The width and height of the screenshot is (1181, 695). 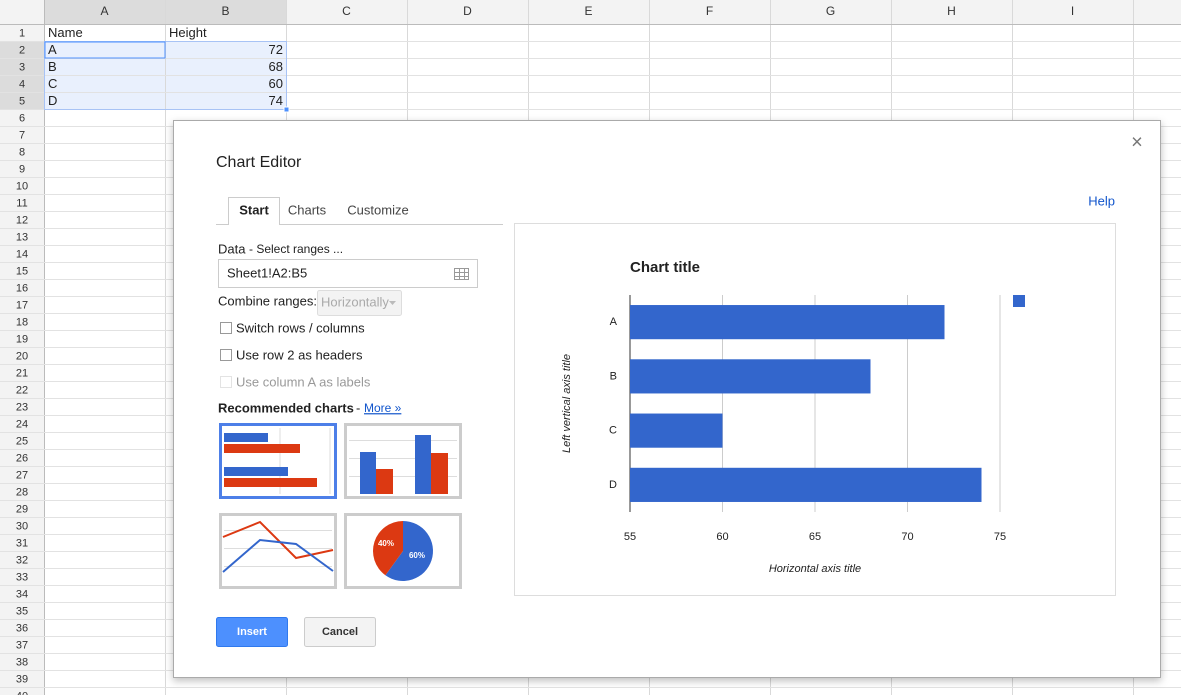 What do you see at coordinates (299, 354) in the screenshot?
I see `checkbox-label: Use row 2 as headers` at bounding box center [299, 354].